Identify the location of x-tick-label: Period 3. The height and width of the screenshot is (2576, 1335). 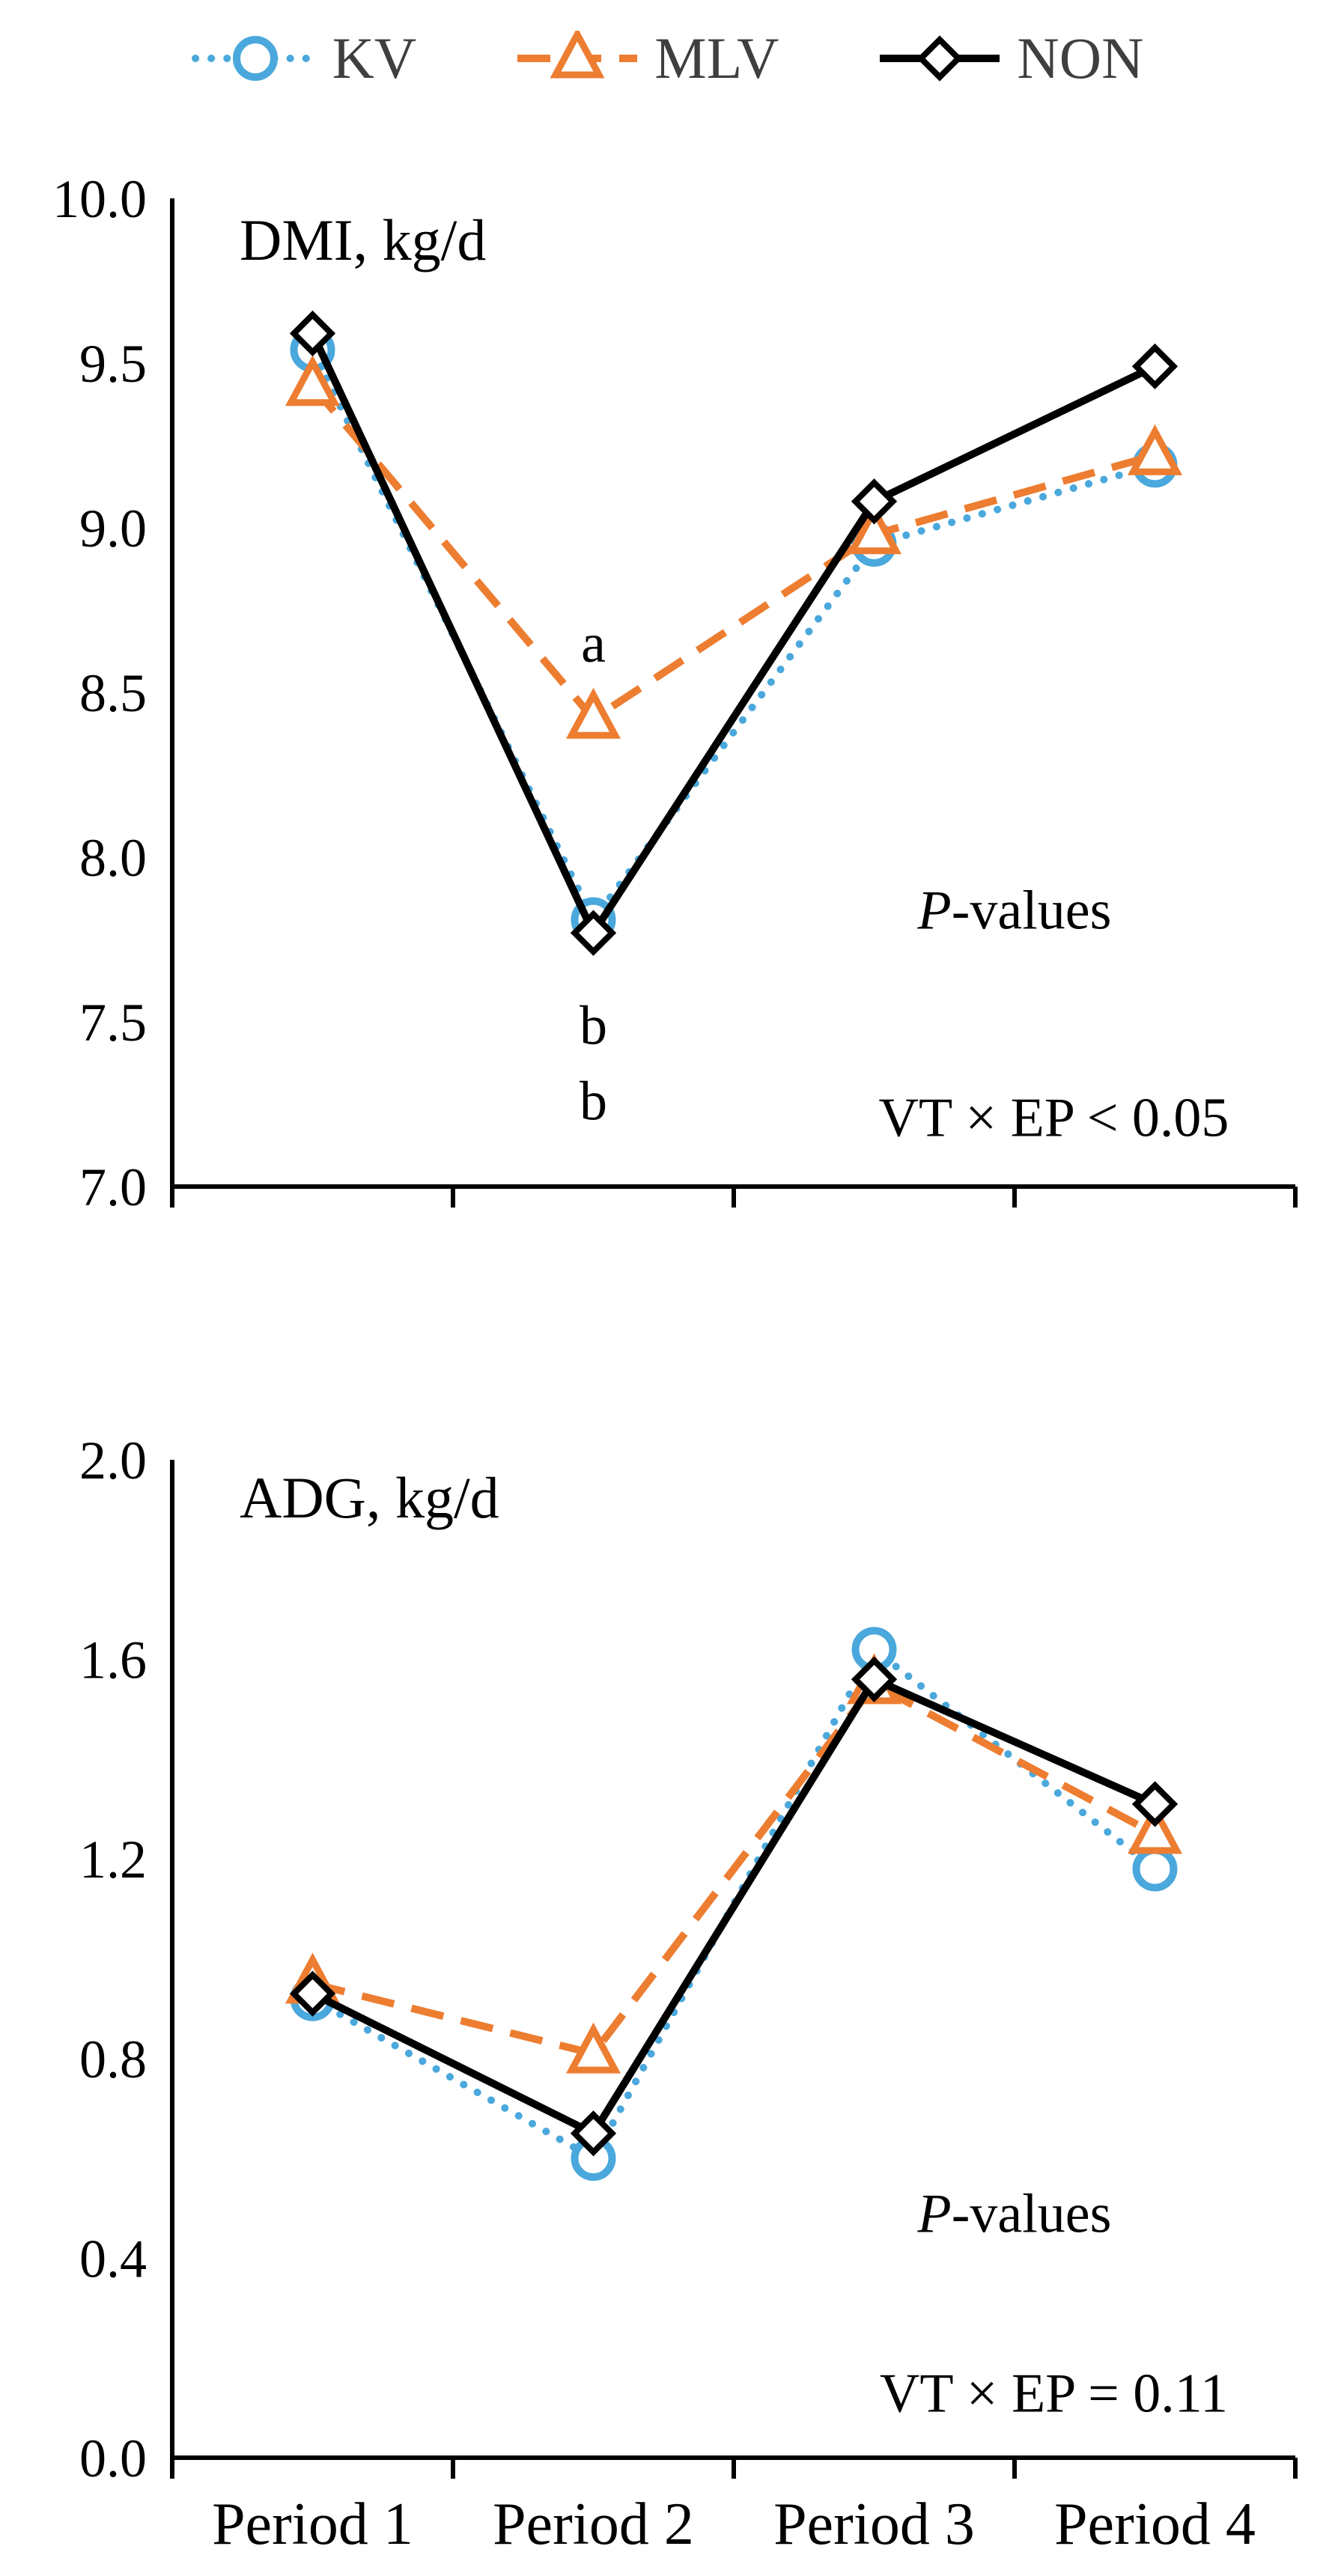
(874, 2524).